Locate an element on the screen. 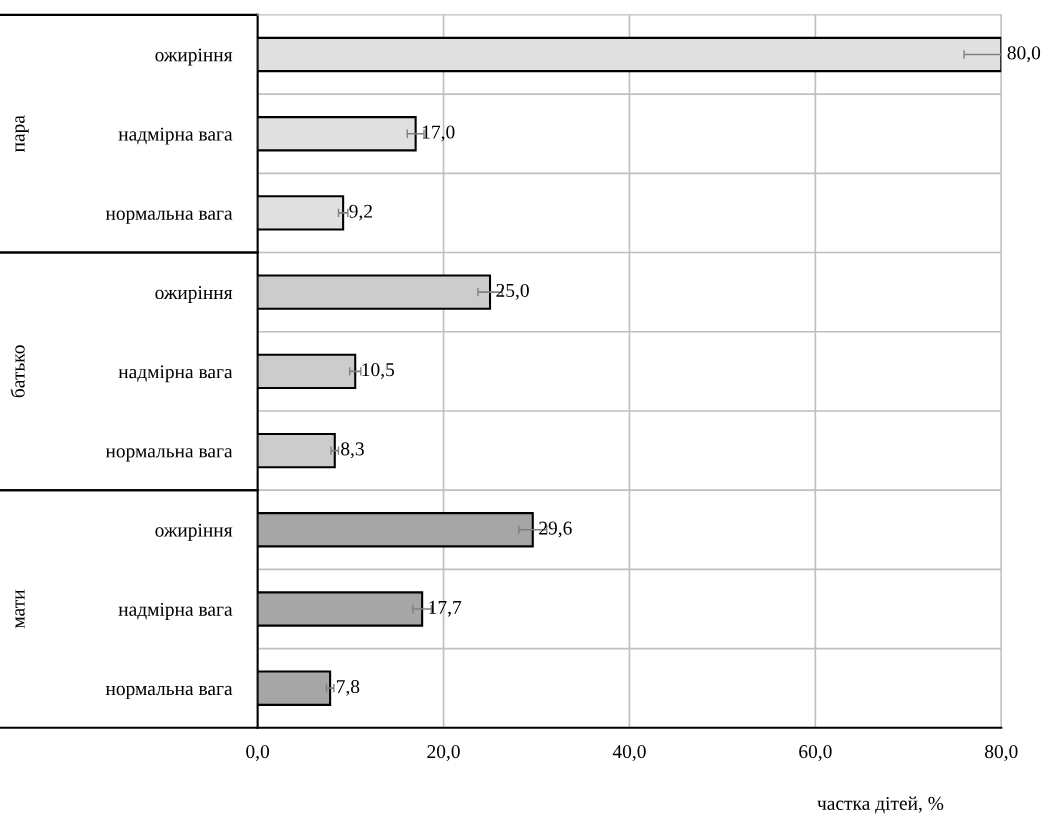  x-tick-label: 80,0 is located at coordinates (1001, 753).